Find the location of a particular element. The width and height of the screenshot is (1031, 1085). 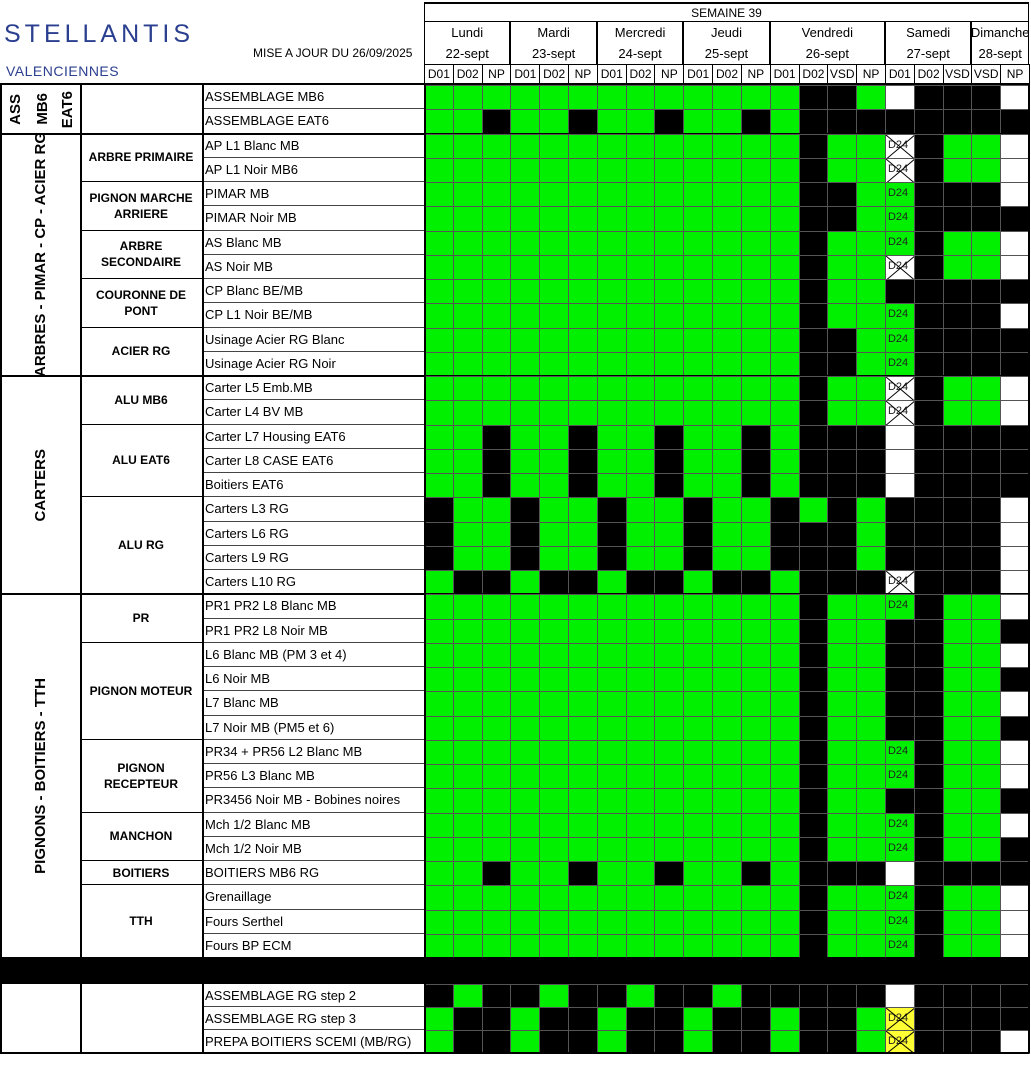

group-label: ARBRES - PIMAR - CP - ACIER RG is located at coordinates (40, 255).